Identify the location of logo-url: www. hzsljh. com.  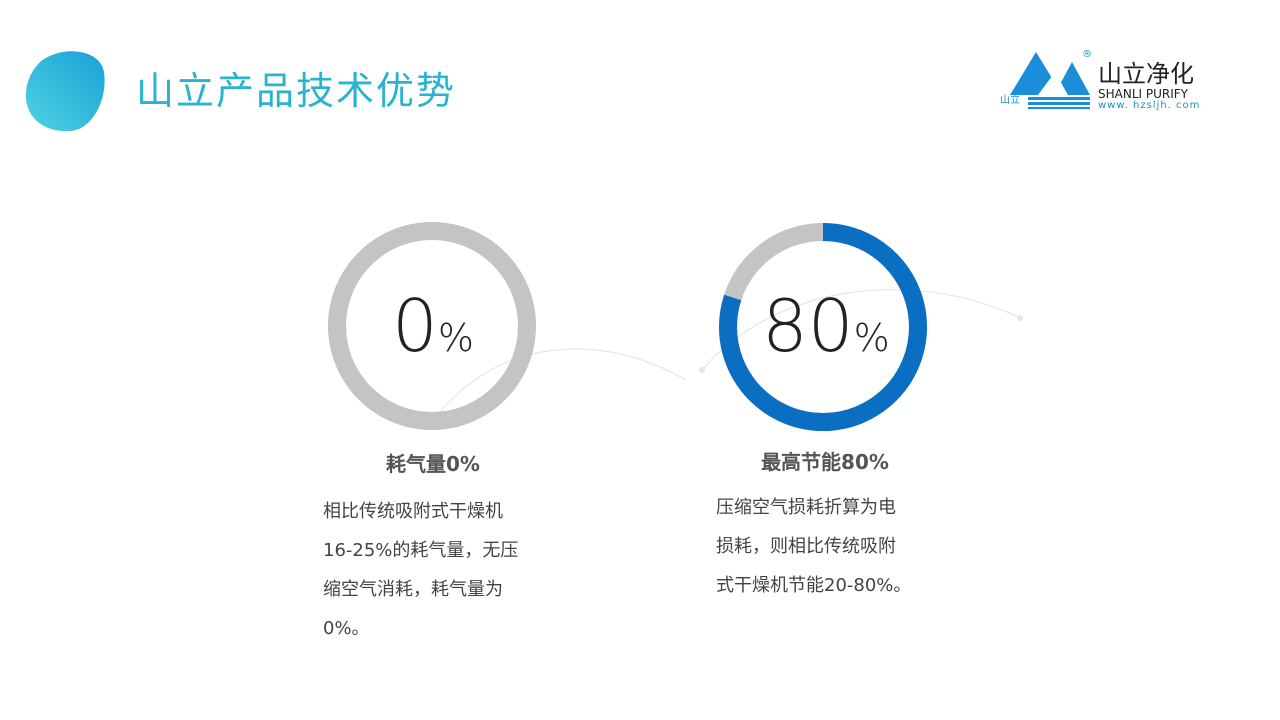
(1149, 105).